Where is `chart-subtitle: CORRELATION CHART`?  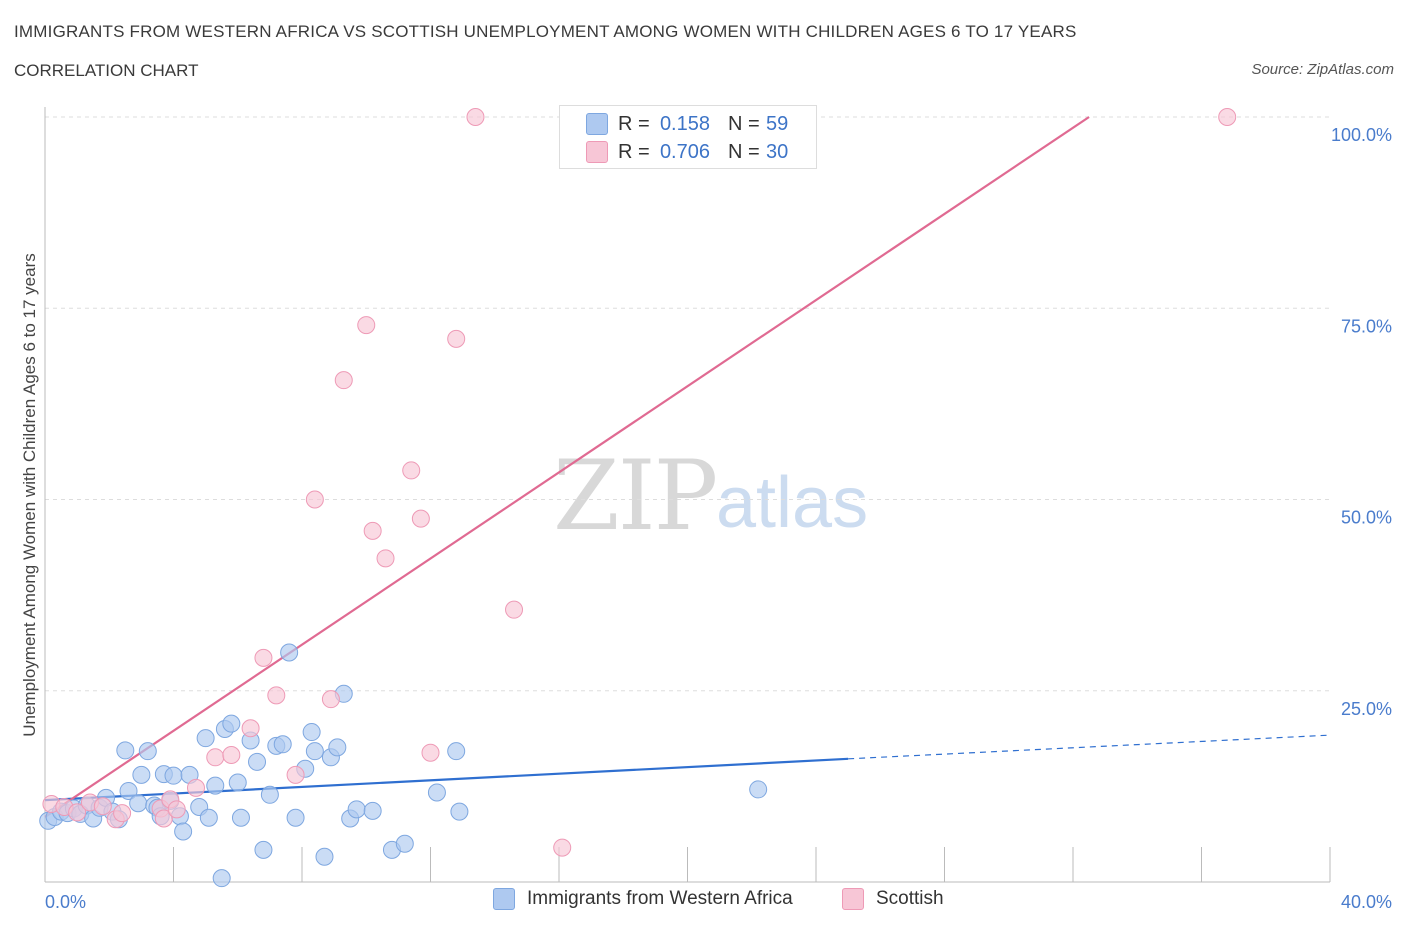
chart-subtitle: CORRELATION CHART is located at coordinates (106, 70).